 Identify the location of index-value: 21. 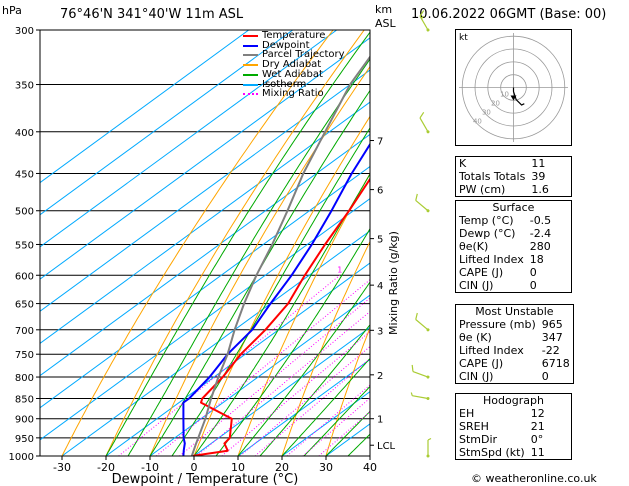
(537, 426).